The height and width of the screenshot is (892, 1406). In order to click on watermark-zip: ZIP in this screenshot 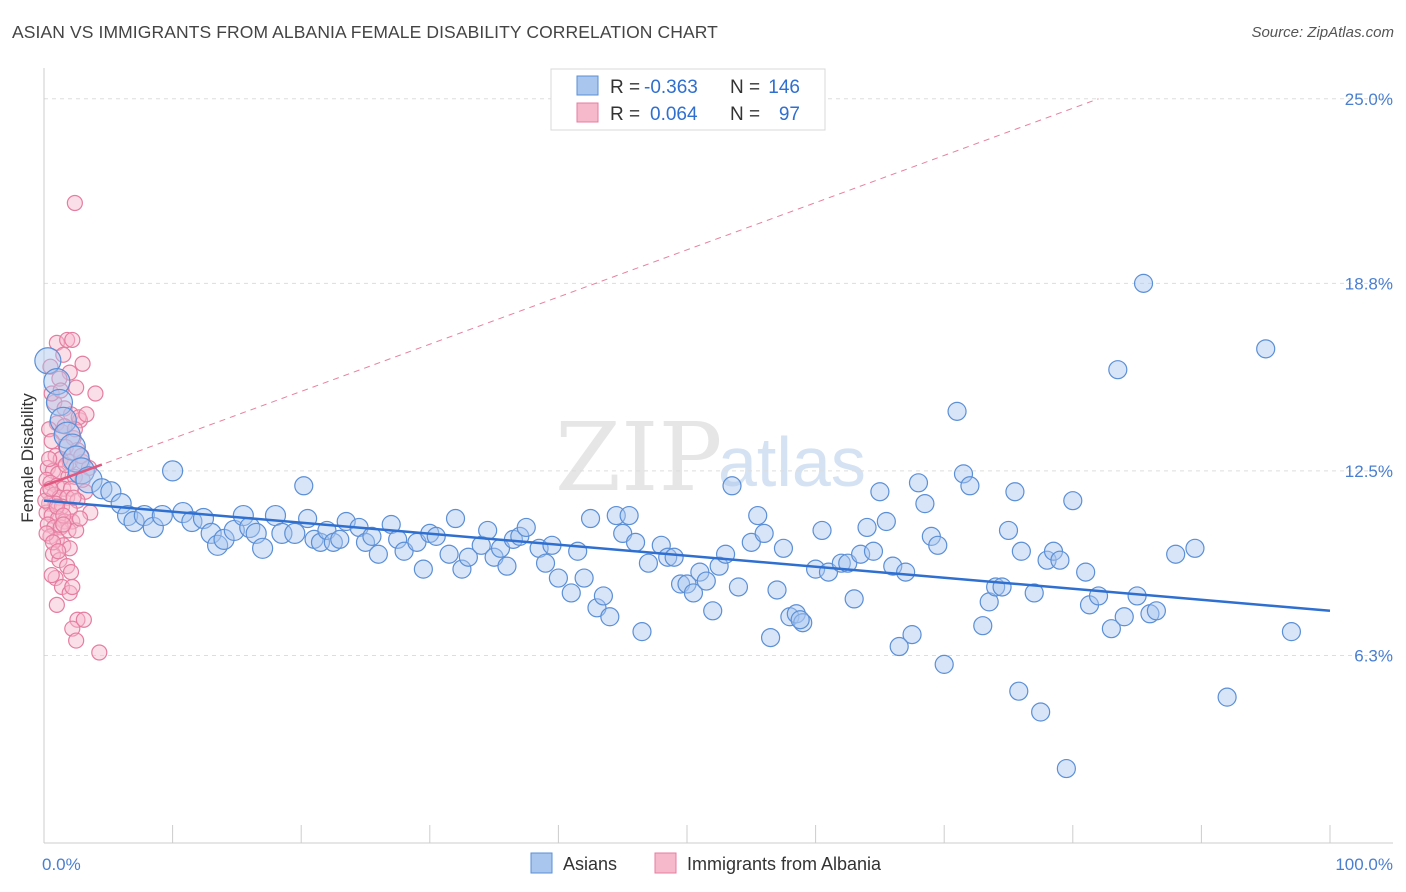, I will do `click(638, 458)`.